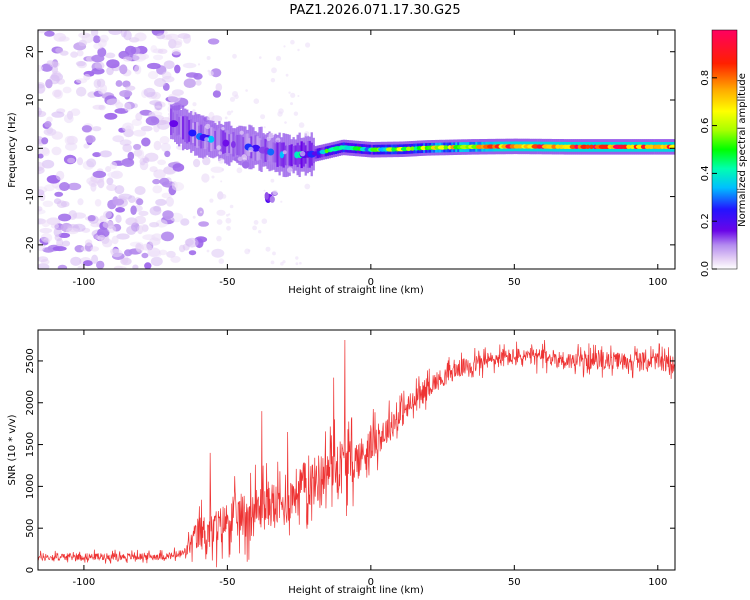  I want to click on spectrogram-xtick-label: 0, so click(371, 282).